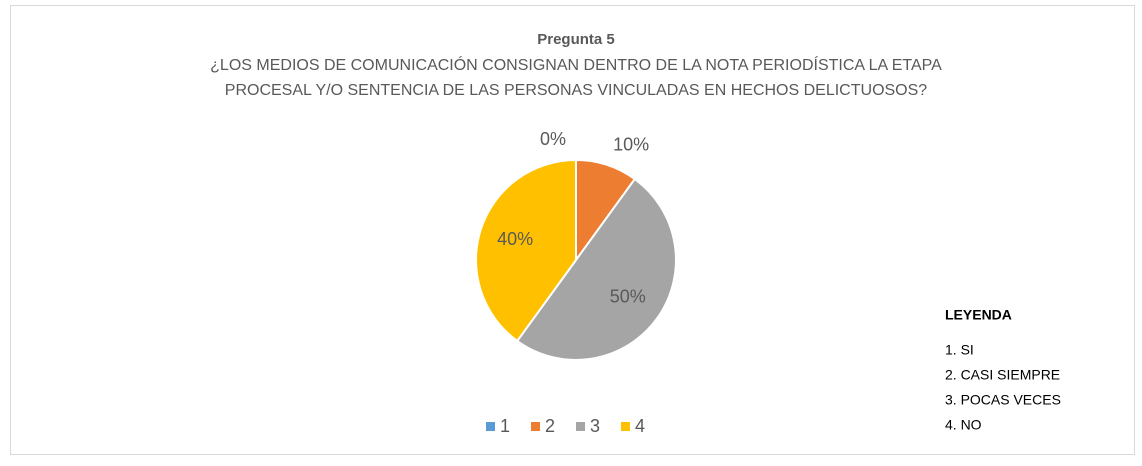  What do you see at coordinates (515, 239) in the screenshot?
I see `data-label: 40%` at bounding box center [515, 239].